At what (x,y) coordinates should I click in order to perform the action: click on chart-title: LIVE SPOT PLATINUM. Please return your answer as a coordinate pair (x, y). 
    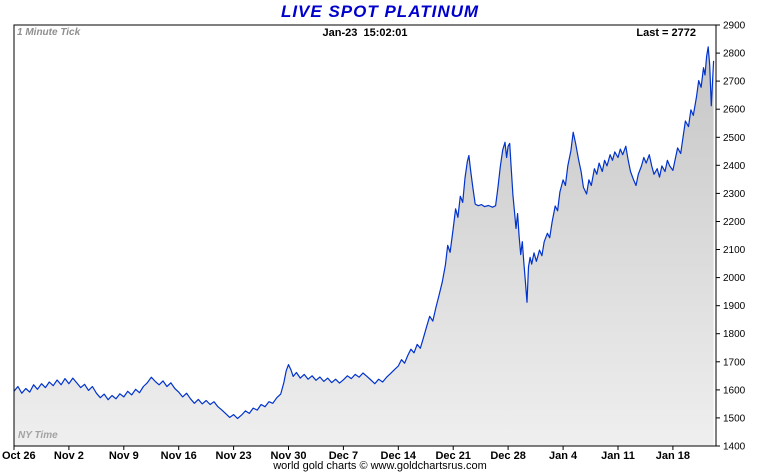
    Looking at the image, I should click on (380, 11).